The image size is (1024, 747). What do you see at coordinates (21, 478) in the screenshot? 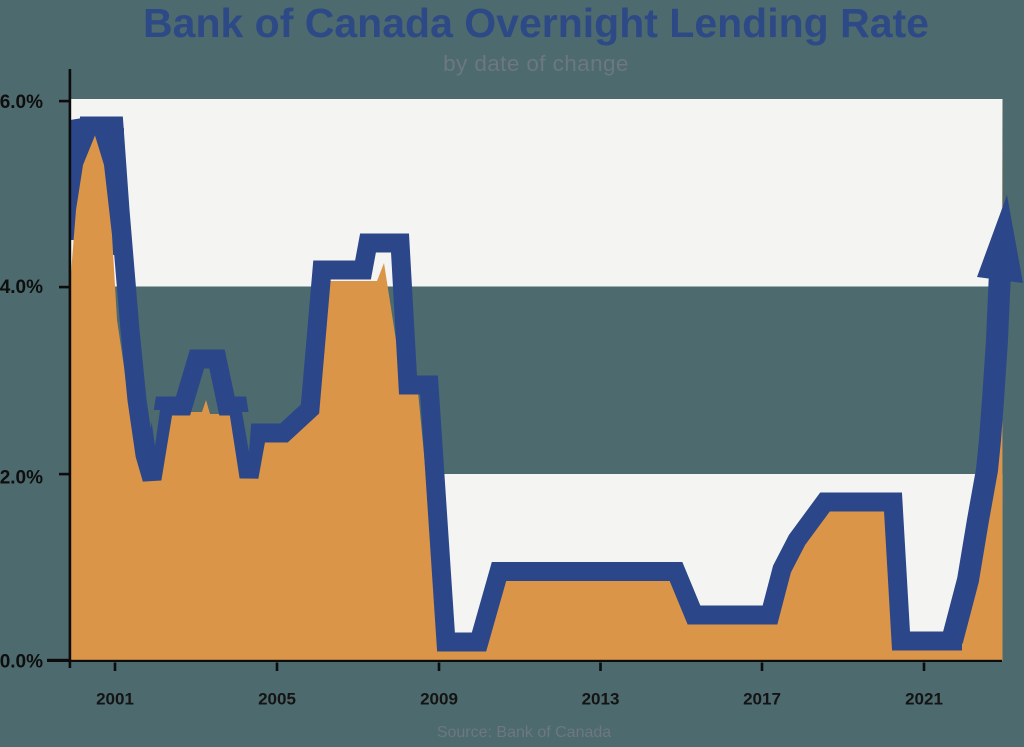
I see `svg-text: 2.0%` at bounding box center [21, 478].